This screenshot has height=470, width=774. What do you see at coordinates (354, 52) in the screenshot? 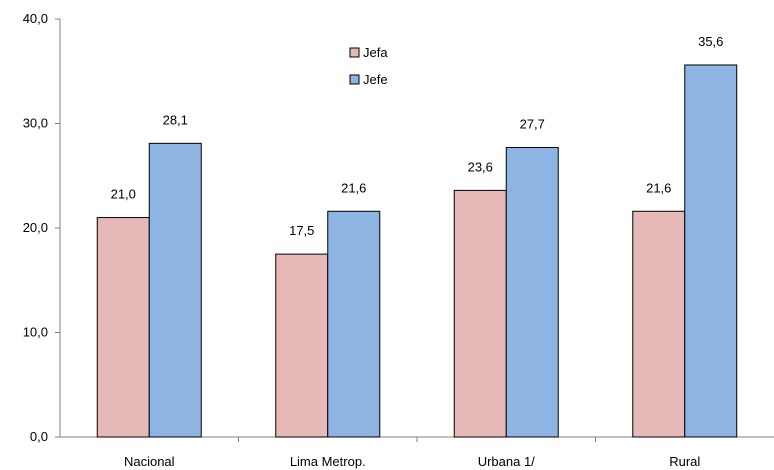
I see `legend-swatch-jefa` at bounding box center [354, 52].